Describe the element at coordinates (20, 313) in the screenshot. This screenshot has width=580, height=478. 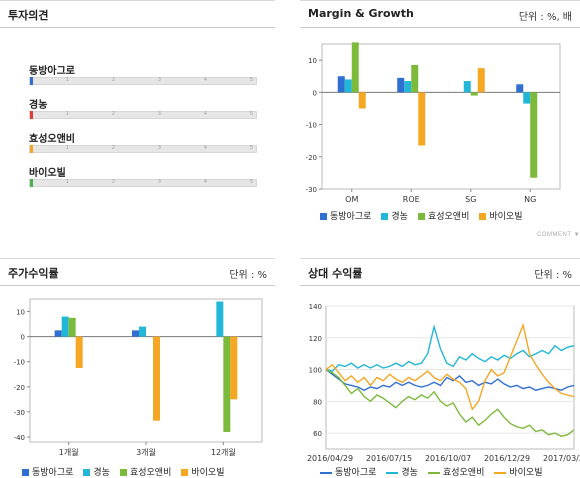
I see `y-tick-label: 10` at that location.